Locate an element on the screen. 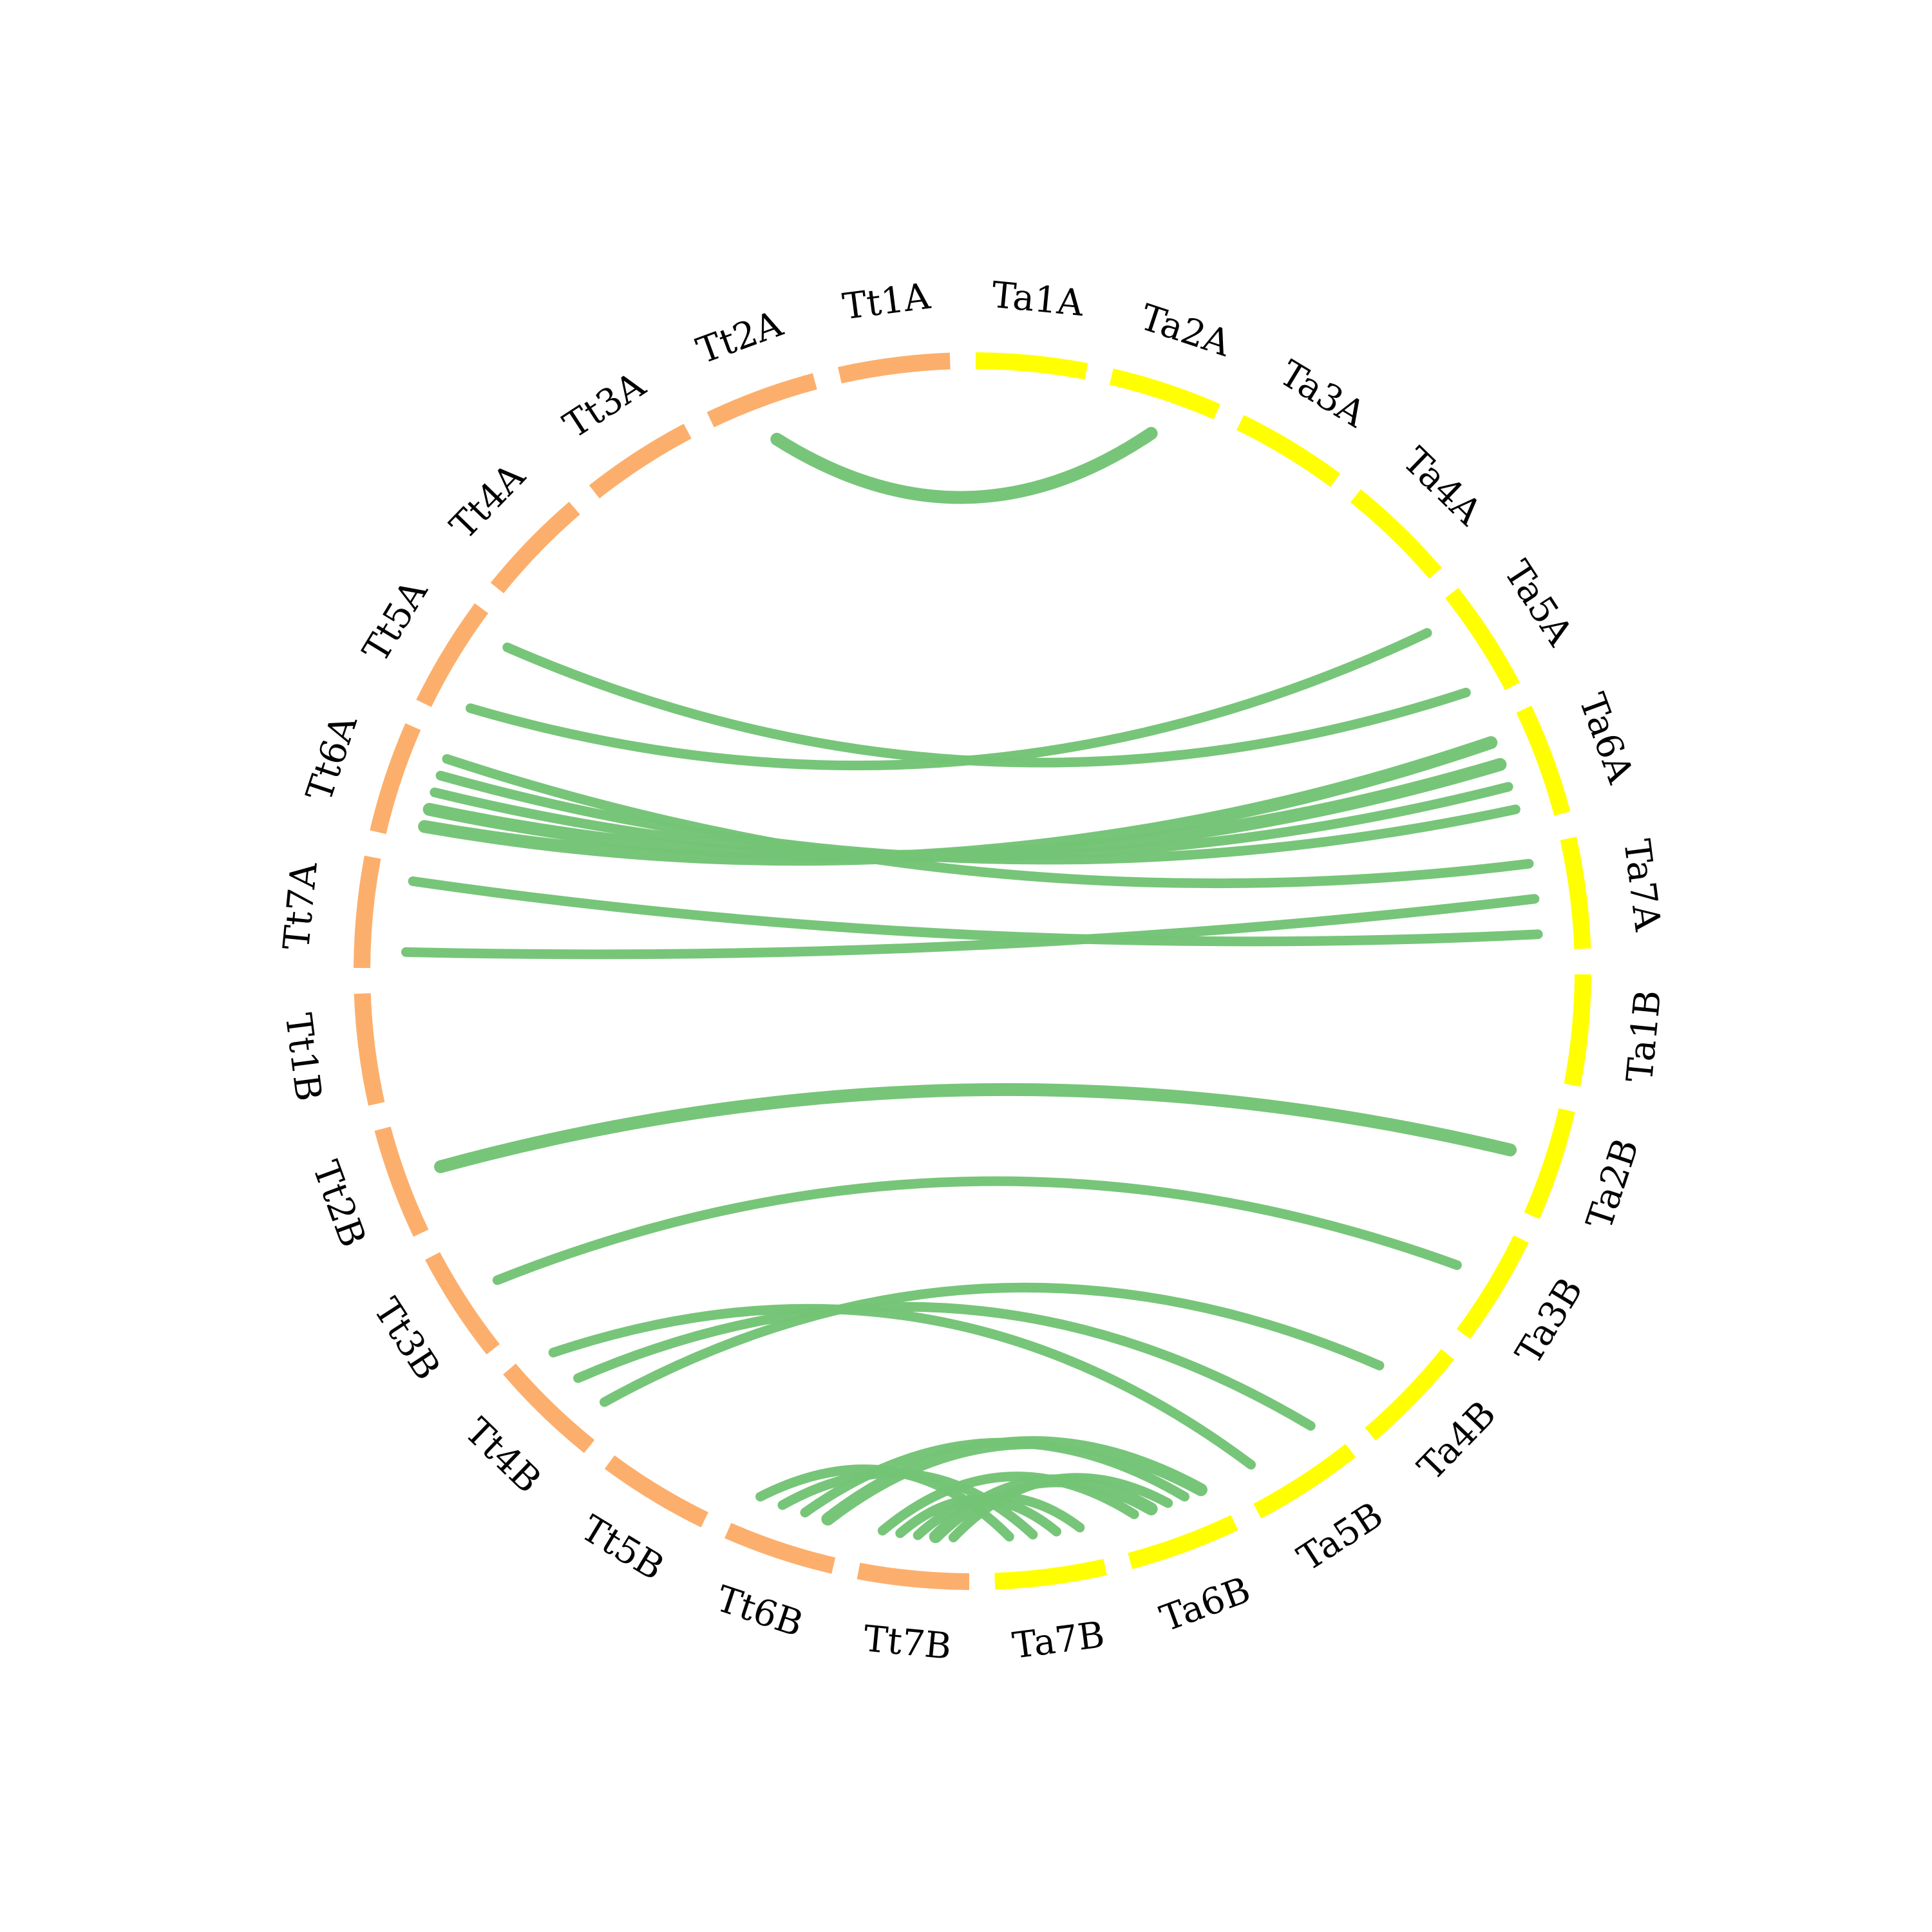 The width and height of the screenshot is (1932, 1932). chromosome-segment-ta1a is located at coordinates (1031, 366).